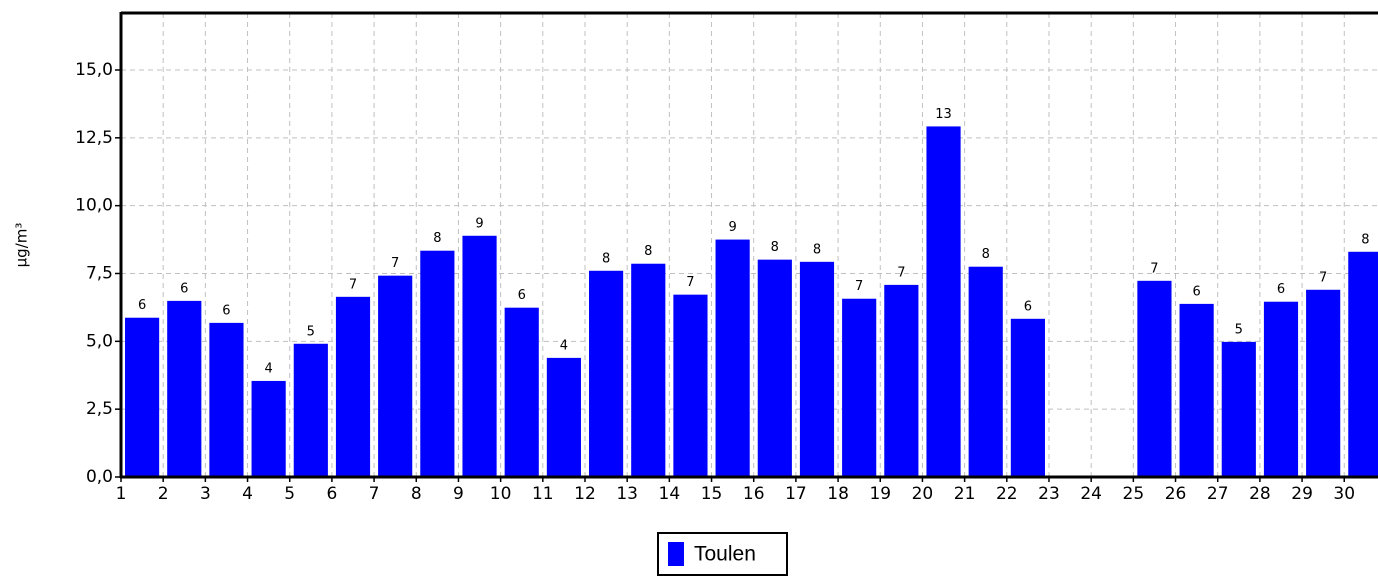  I want to click on y-tick-label: 10,0, so click(94, 206).